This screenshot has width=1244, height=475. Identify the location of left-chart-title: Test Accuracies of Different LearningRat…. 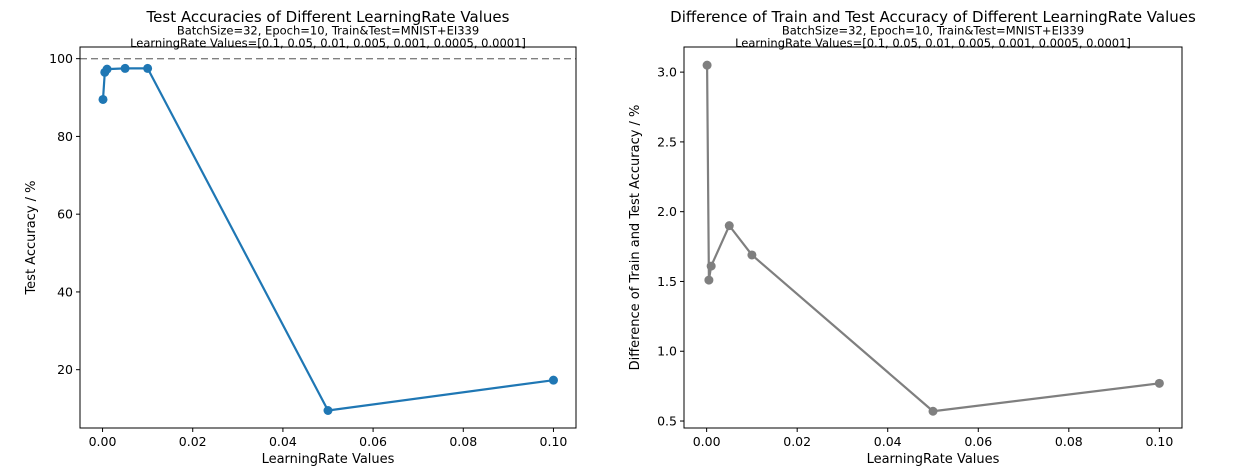
(328, 17).